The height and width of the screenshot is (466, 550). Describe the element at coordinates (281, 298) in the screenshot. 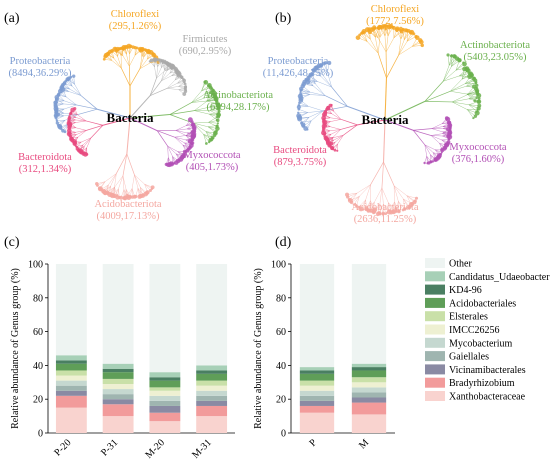

I see `y-tick-label: 80` at that location.